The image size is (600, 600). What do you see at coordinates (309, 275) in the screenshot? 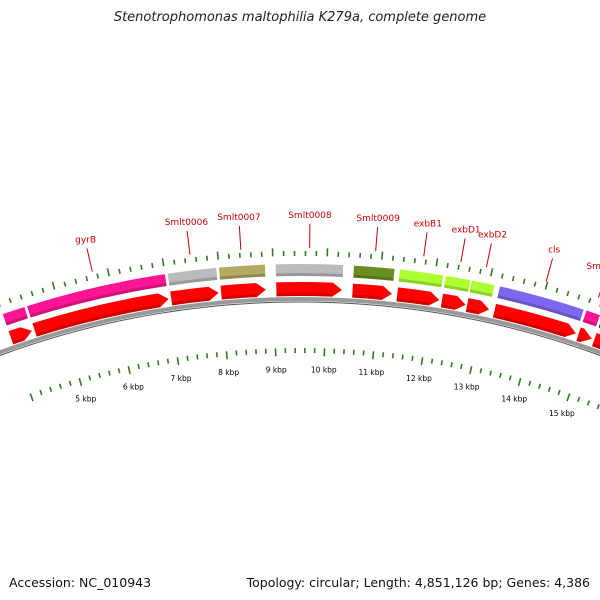
I see `gene-smlt0008-feature-shade` at bounding box center [309, 275].